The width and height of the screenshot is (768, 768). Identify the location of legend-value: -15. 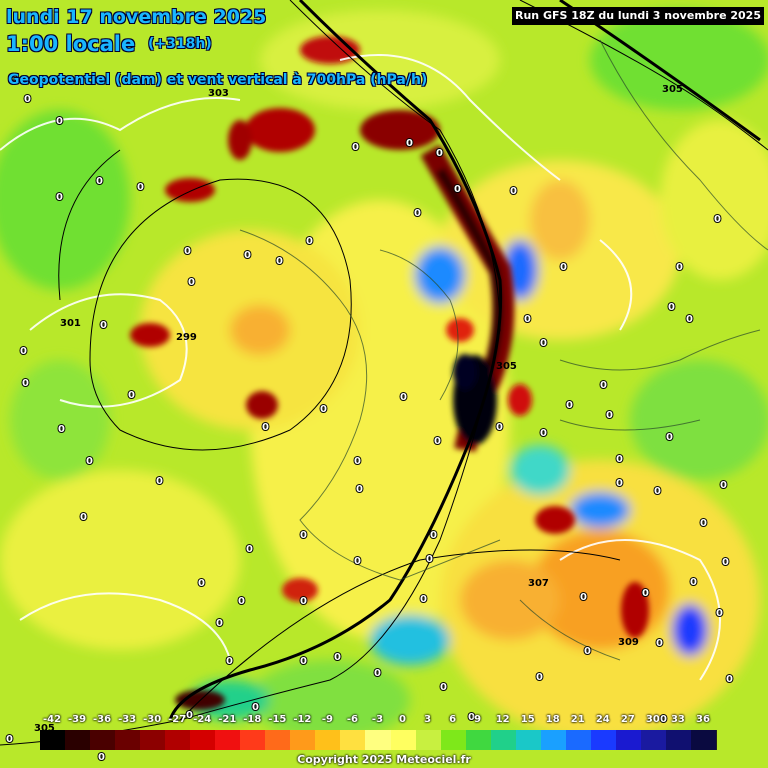
(277, 719).